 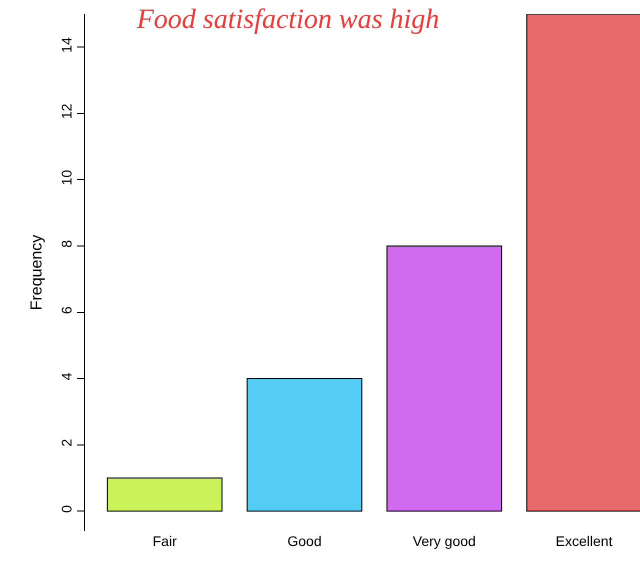 I want to click on y-tick-label: 14, so click(x=66, y=45).